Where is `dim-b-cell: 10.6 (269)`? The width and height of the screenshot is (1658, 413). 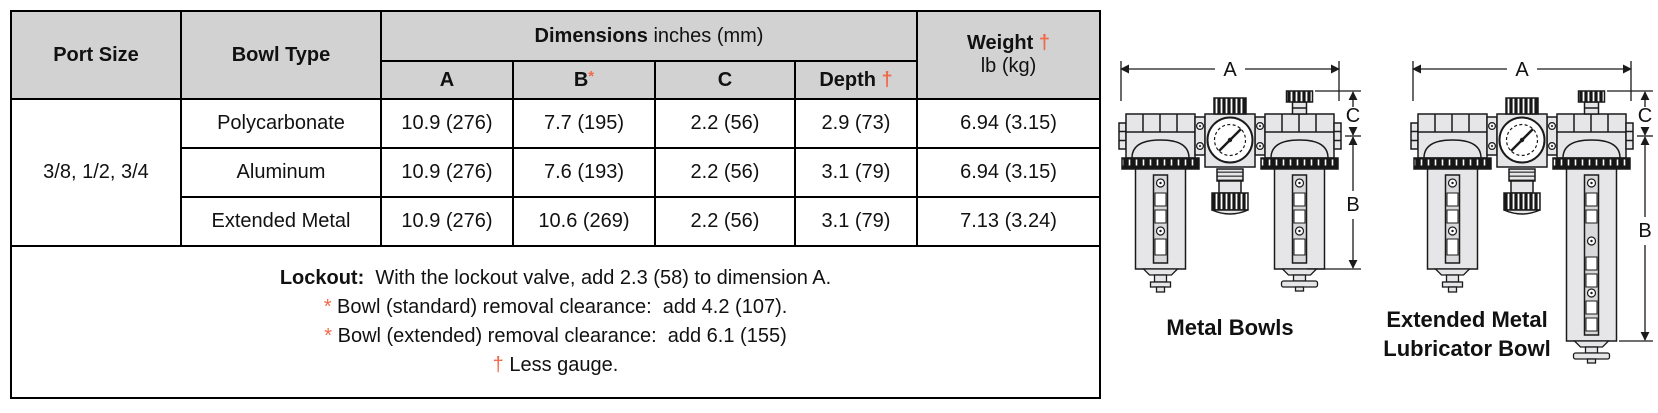
dim-b-cell: 10.6 (269) is located at coordinates (584, 221).